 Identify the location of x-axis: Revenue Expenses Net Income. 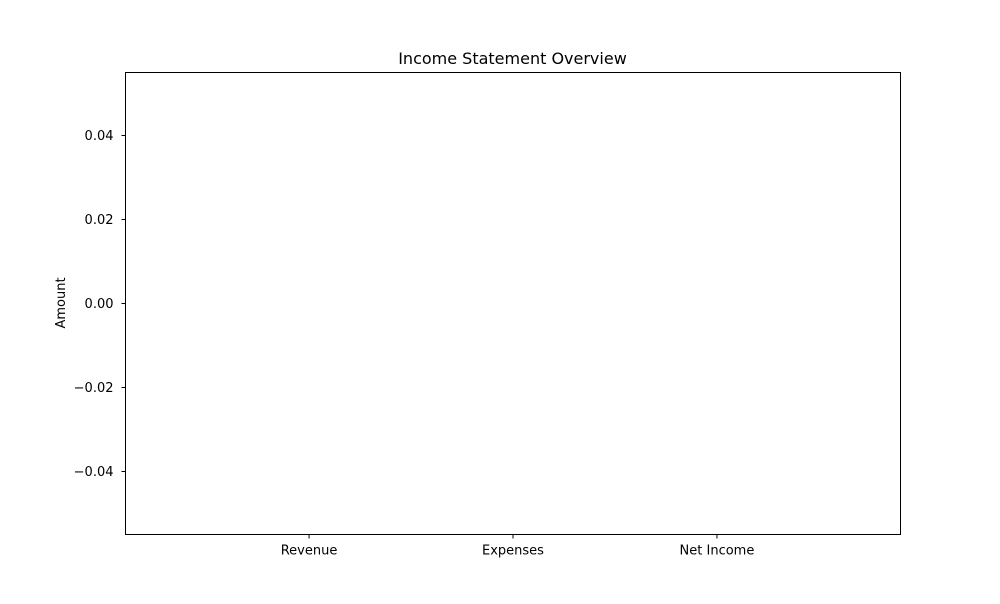
(518, 546).